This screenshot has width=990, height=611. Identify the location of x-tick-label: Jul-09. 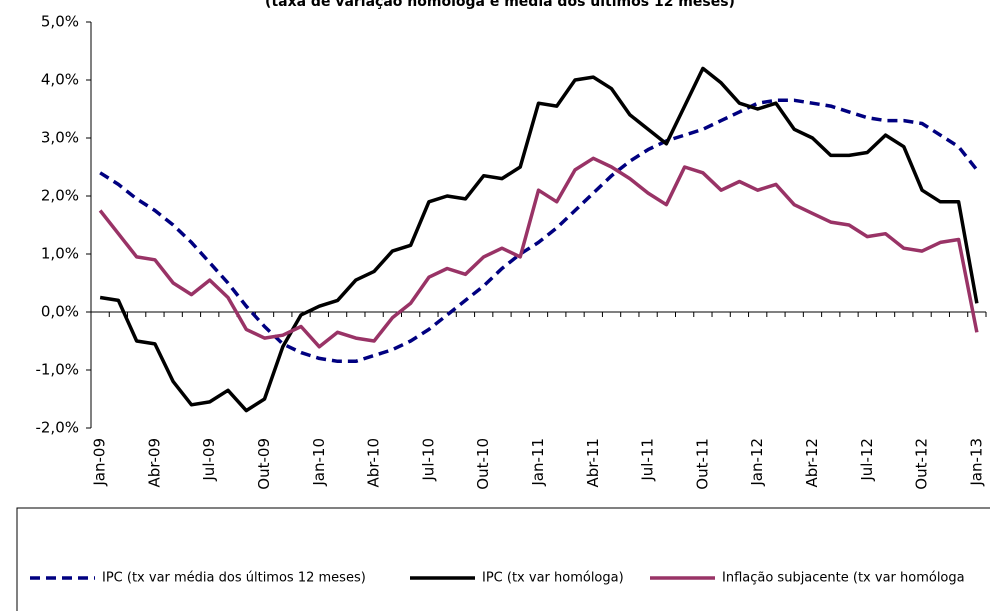
(209, 460).